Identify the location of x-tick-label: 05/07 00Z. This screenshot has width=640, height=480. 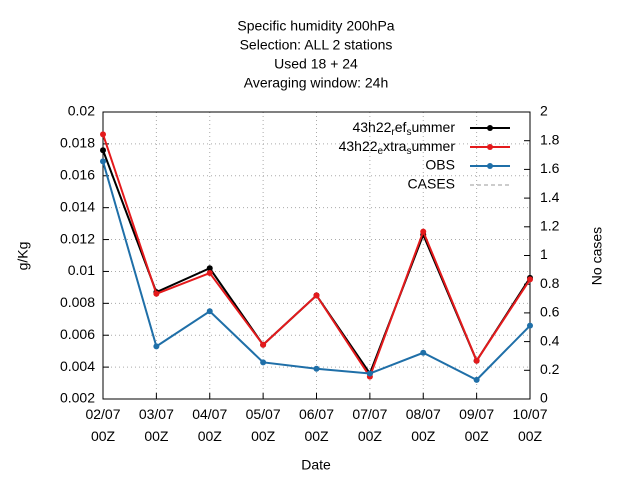
(263, 425).